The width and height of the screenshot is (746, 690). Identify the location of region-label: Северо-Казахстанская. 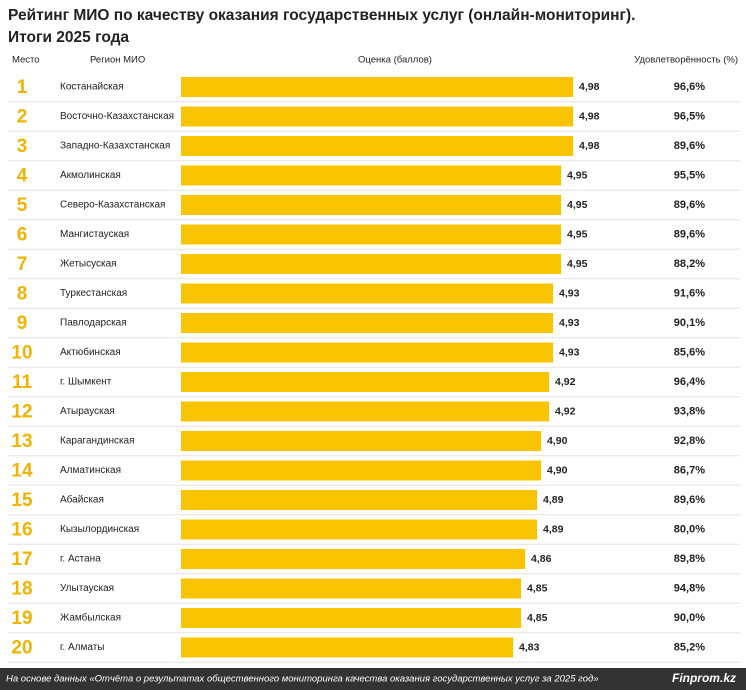
(112, 205).